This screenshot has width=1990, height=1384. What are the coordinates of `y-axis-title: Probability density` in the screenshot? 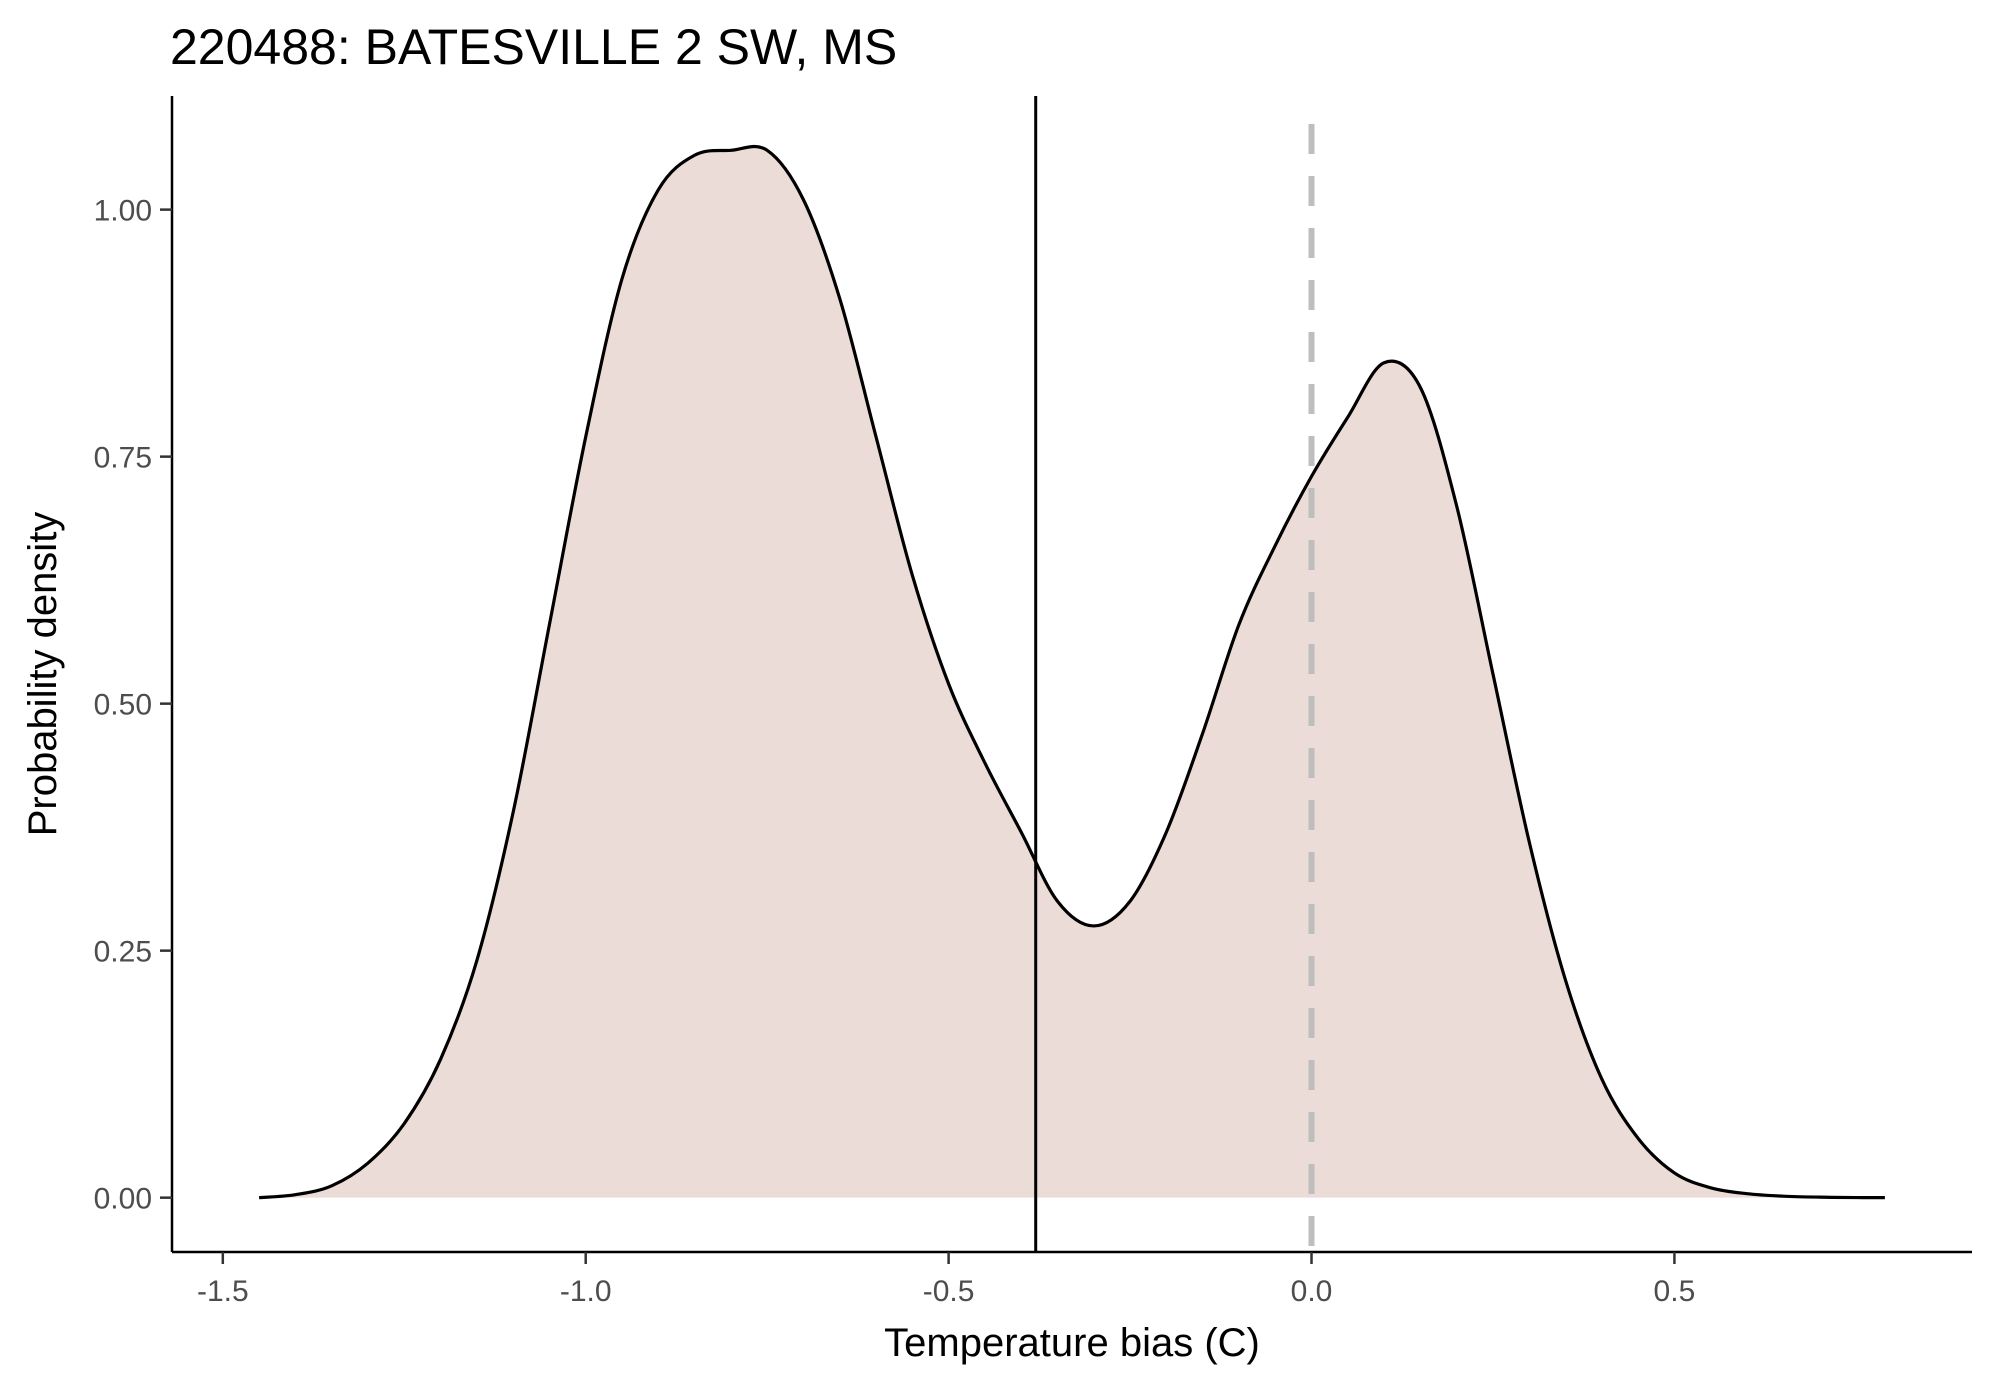 It's located at (43, 674).